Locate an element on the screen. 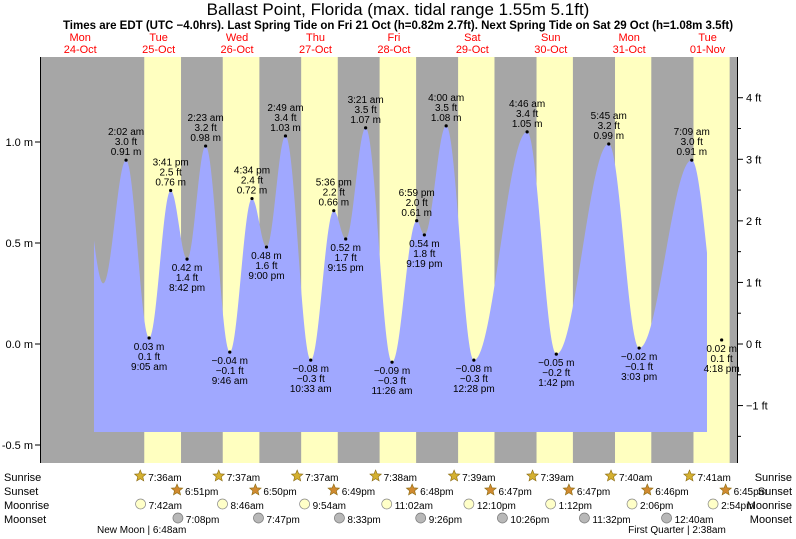 The height and width of the screenshot is (539, 796). tide-point-label-m: 0.42 m is located at coordinates (187, 268).